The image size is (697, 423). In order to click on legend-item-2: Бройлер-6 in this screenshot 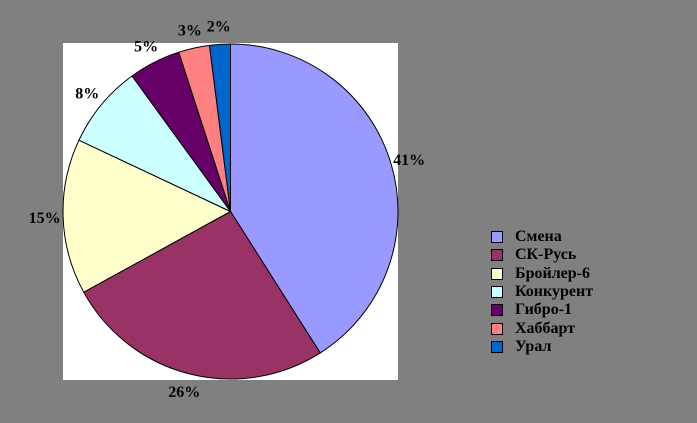, I will do `click(542, 274)`.